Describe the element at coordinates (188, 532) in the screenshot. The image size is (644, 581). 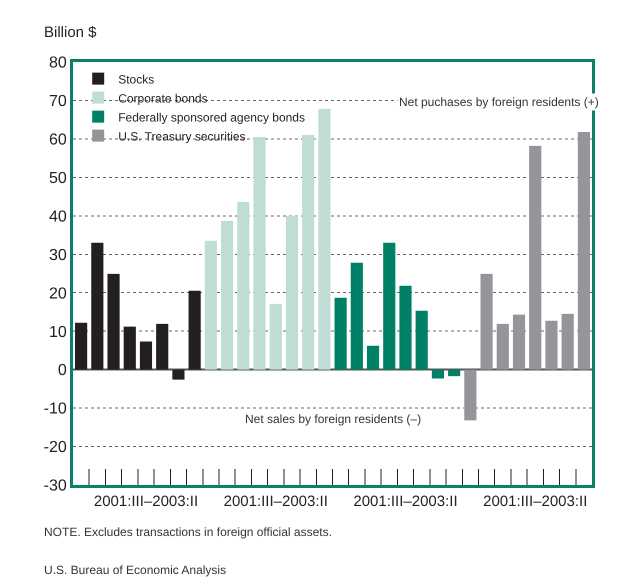
I see `text: NOTE. Excludes transactions in foreign official assets.` at that location.